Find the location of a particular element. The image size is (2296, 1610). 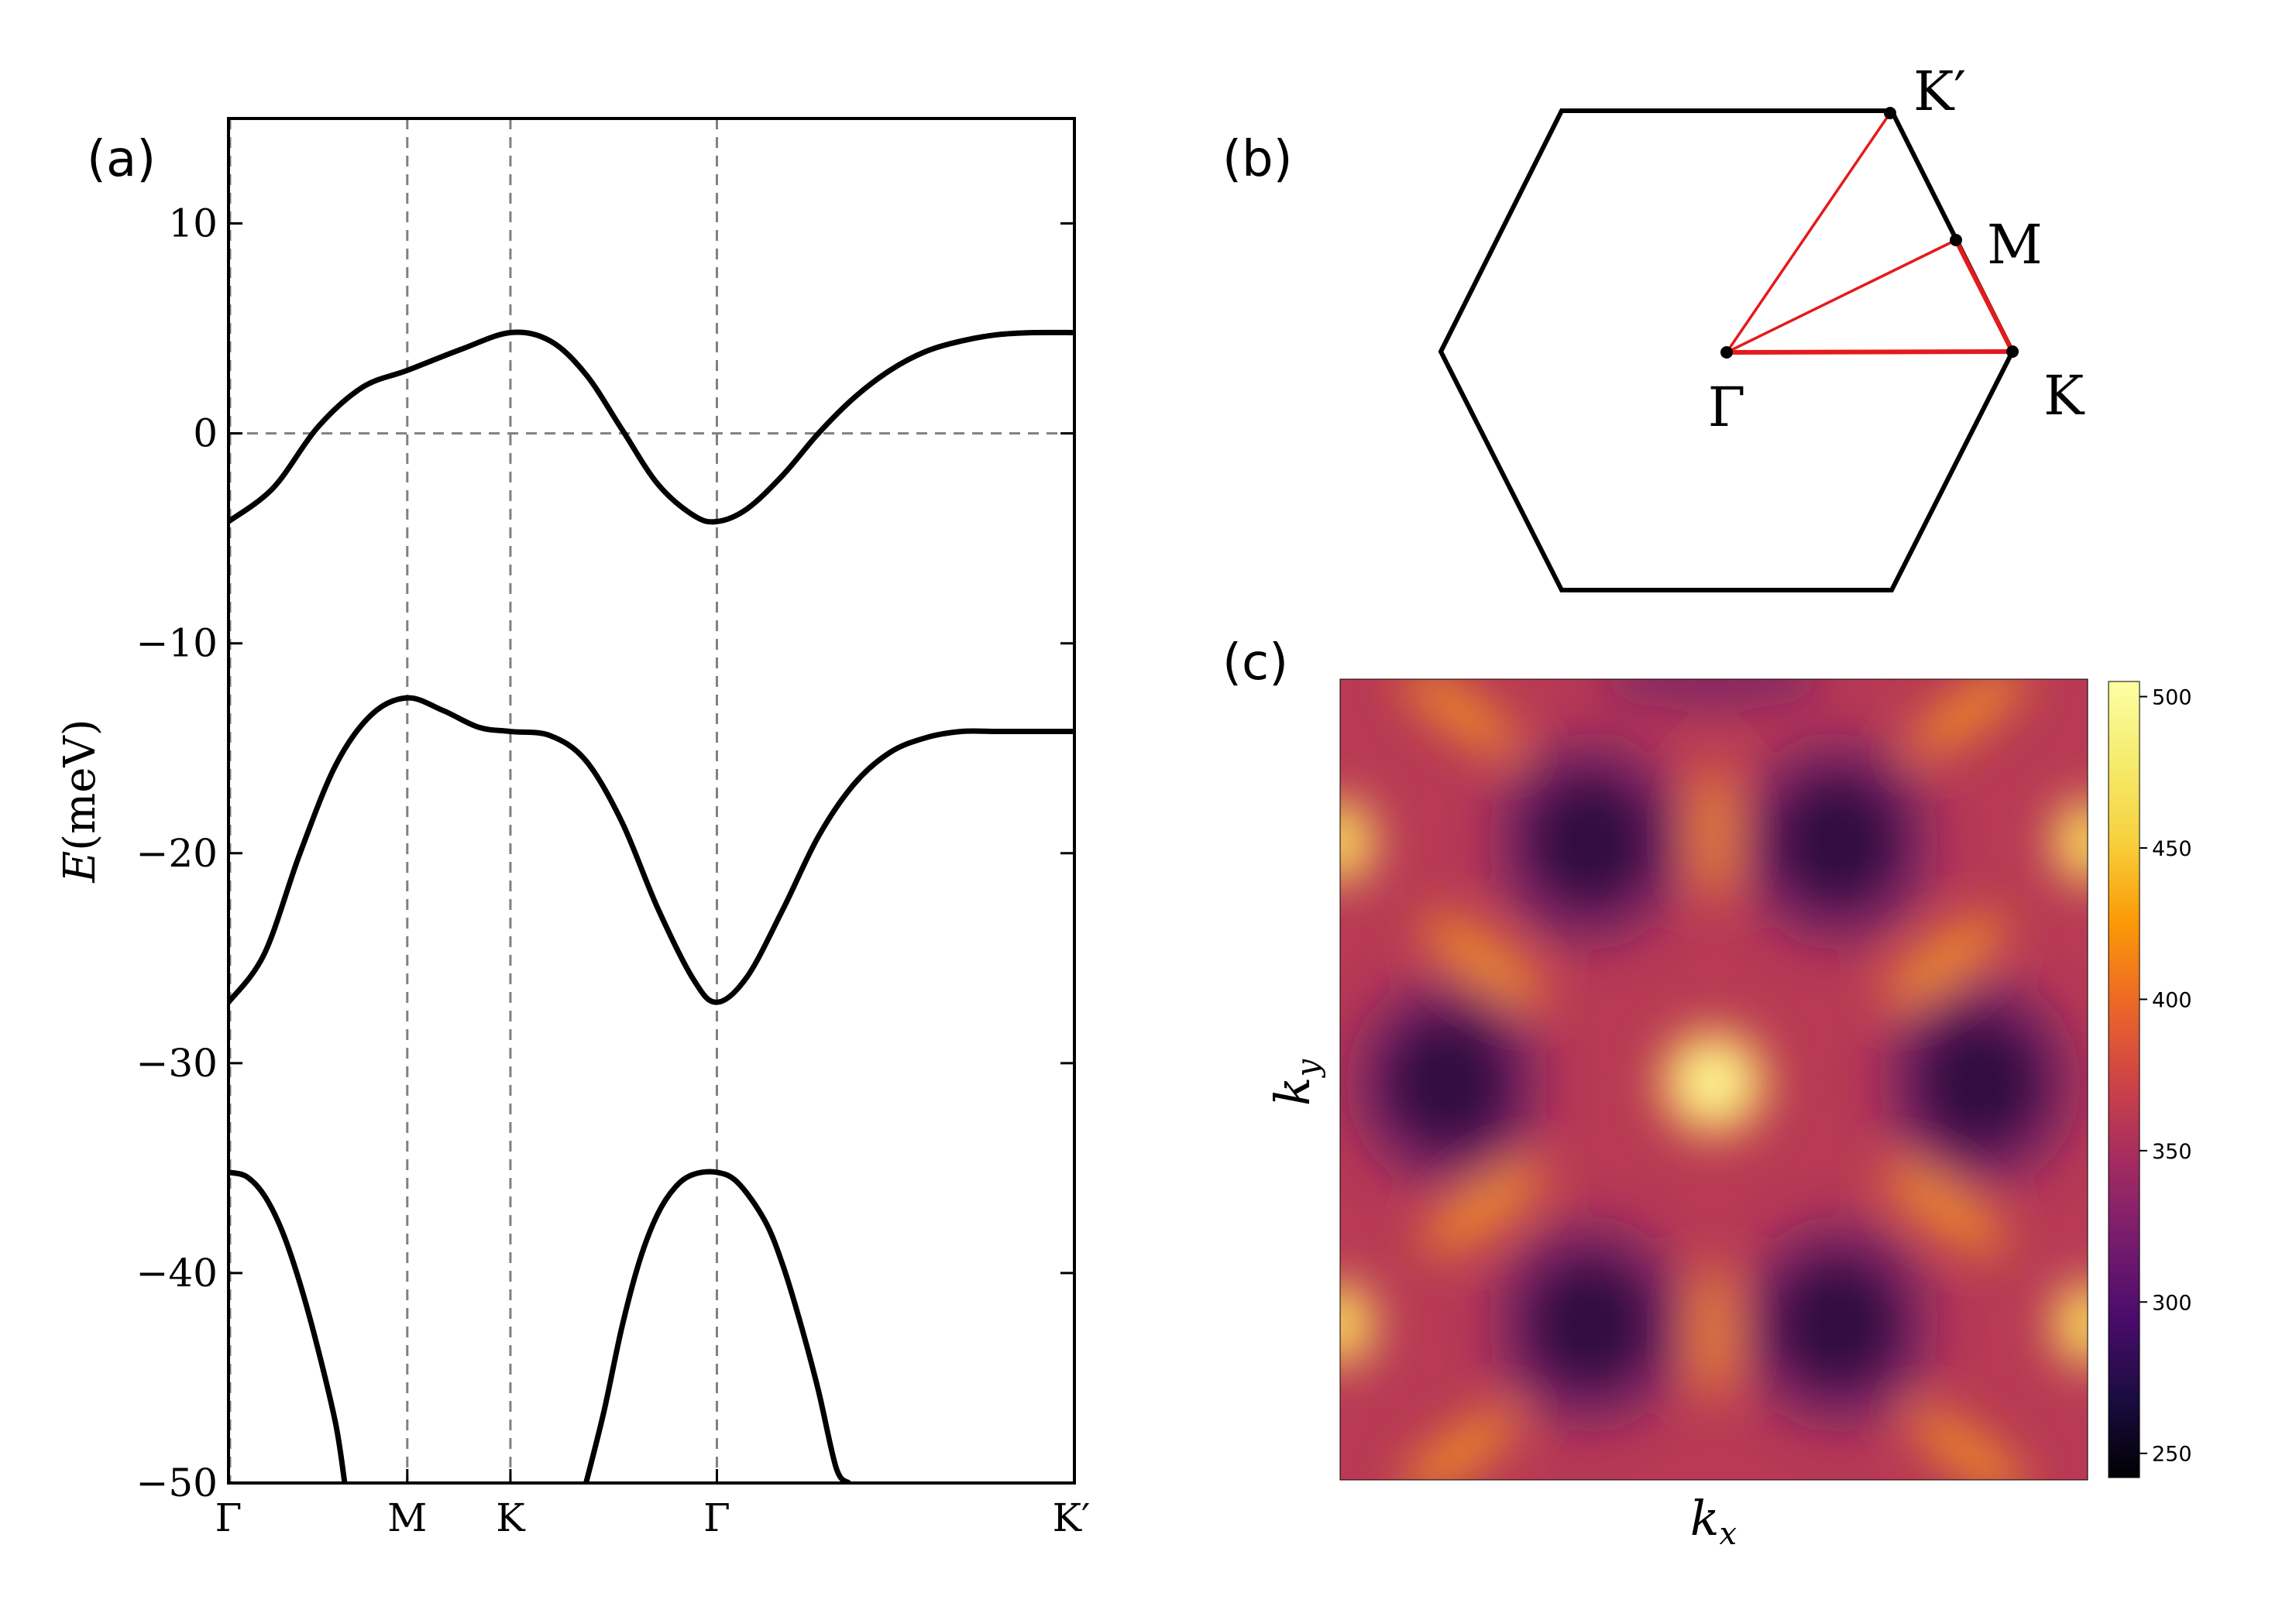

y-tick-label: −10 is located at coordinates (177, 643).